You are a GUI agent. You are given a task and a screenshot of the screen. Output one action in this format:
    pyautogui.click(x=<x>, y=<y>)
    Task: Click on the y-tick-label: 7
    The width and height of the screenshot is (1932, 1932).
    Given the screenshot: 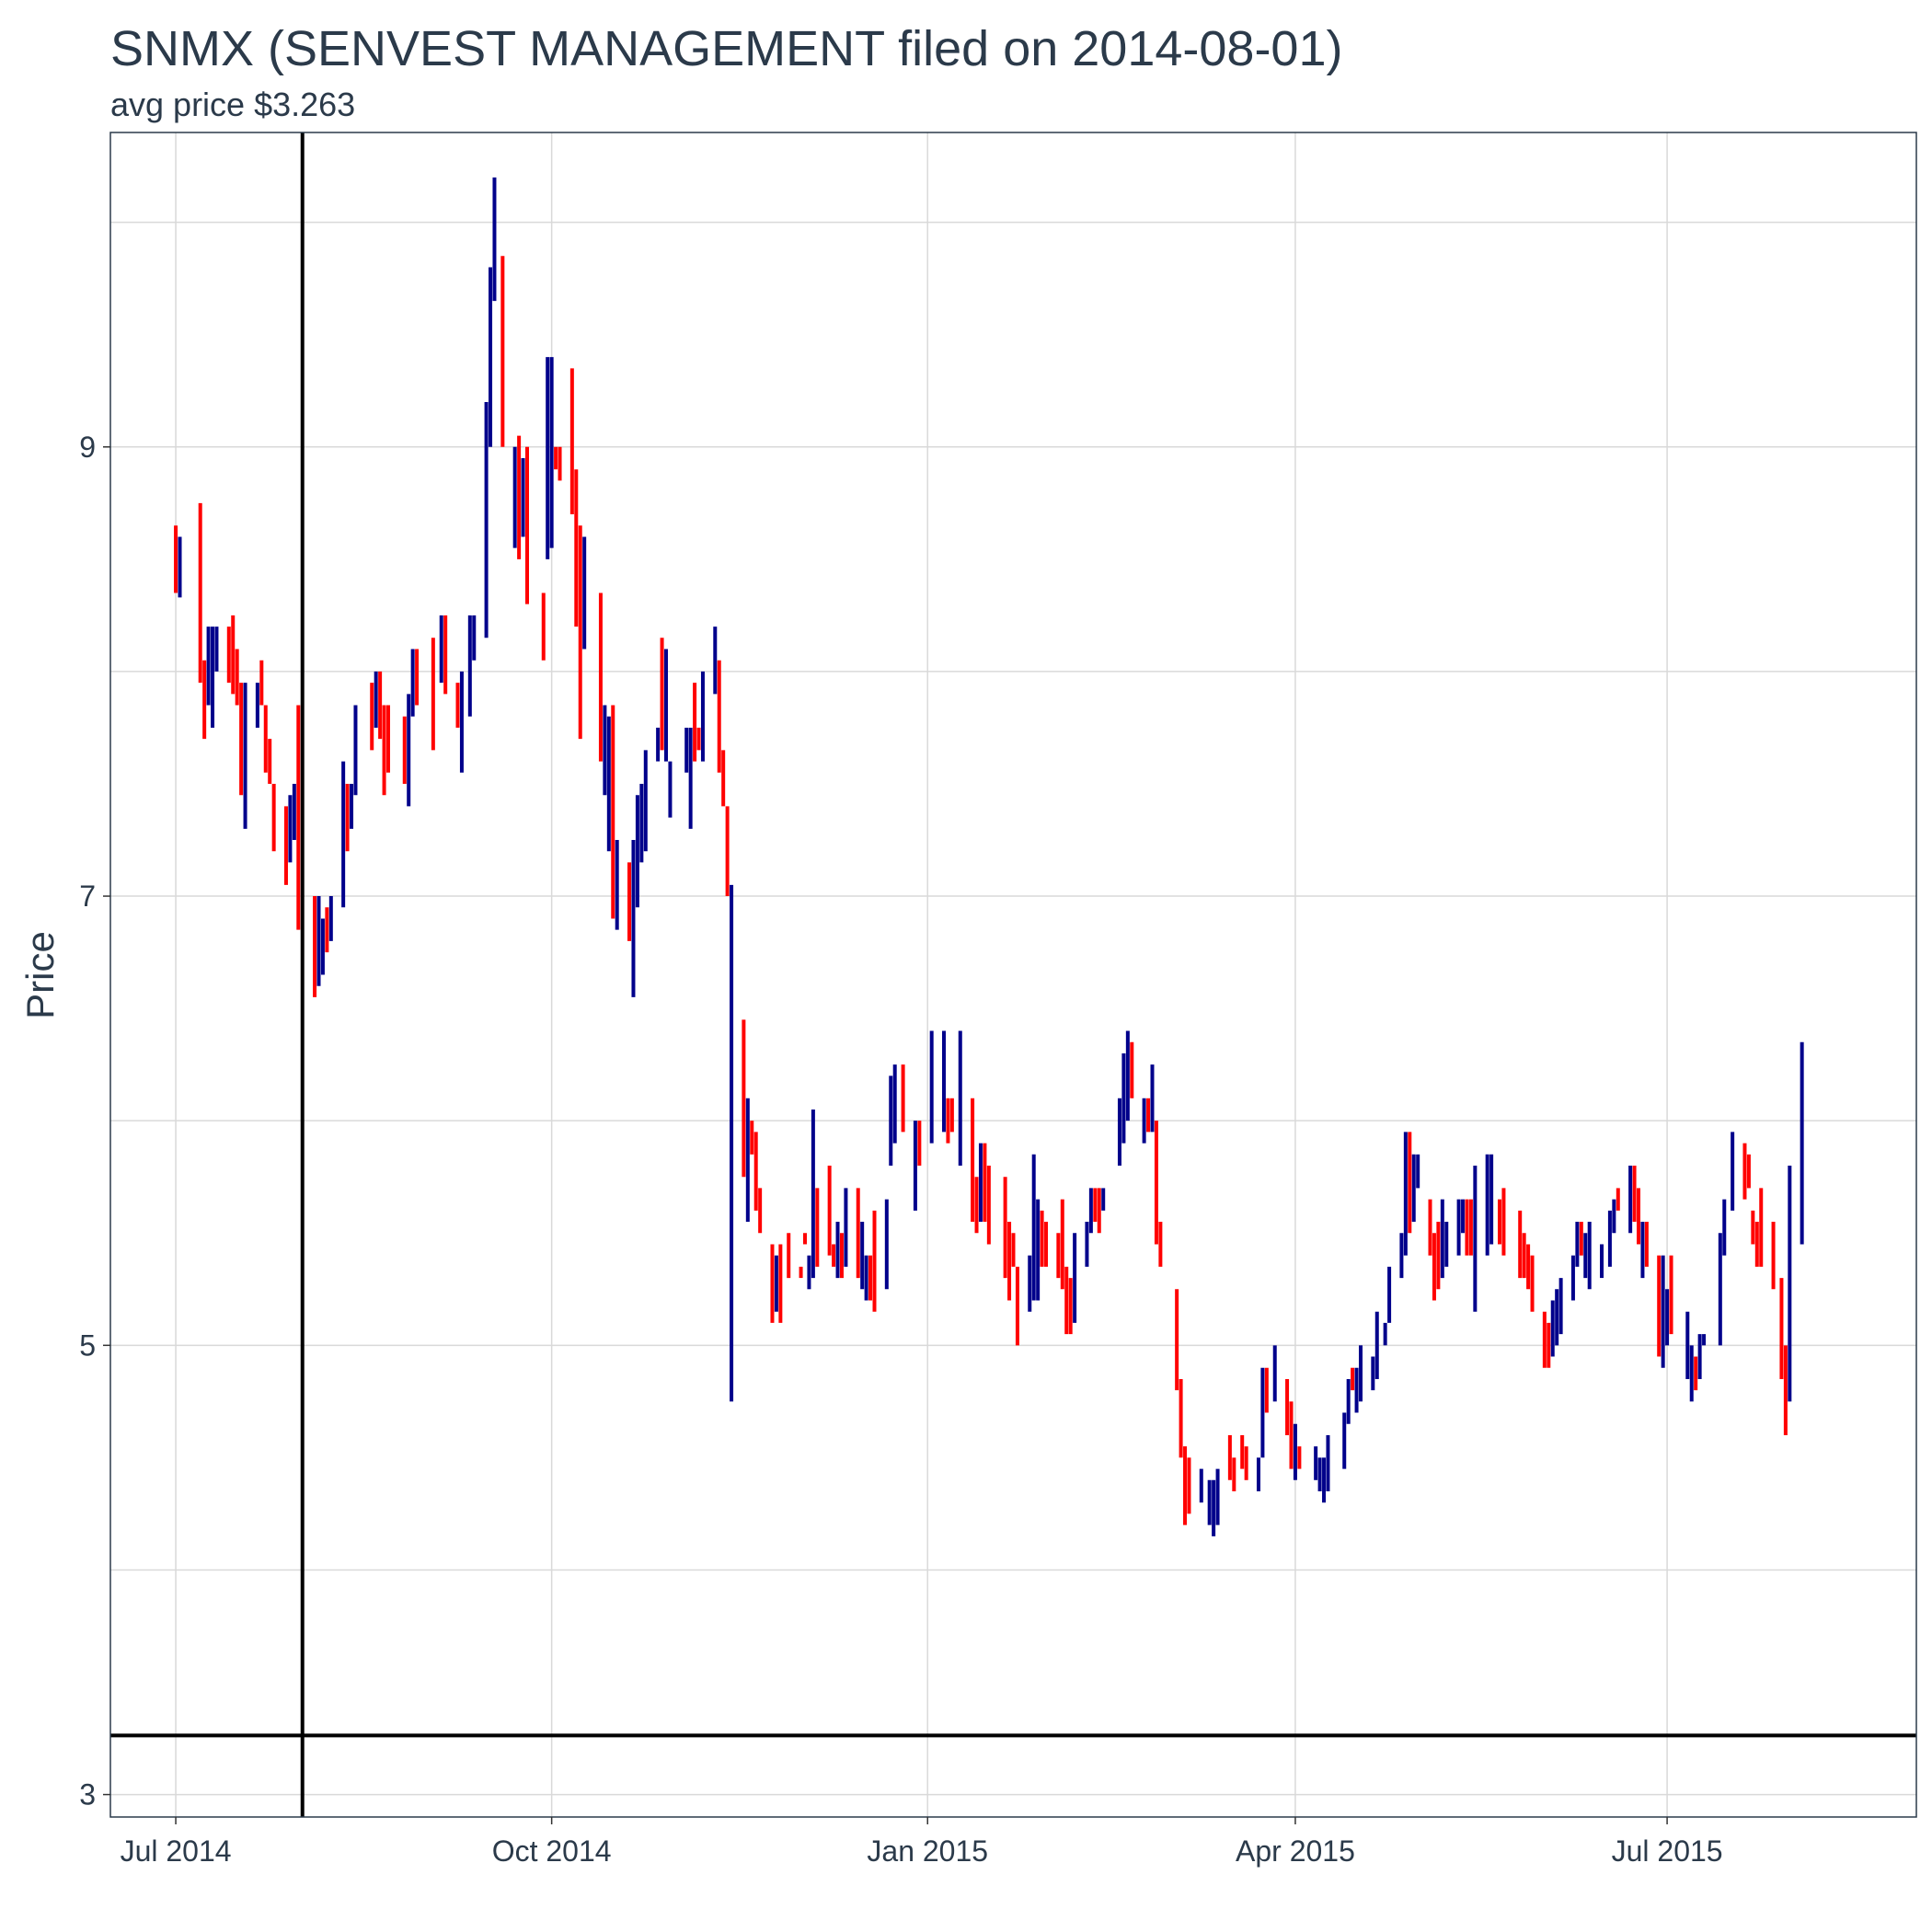 What is the action you would take?
    pyautogui.click(x=87, y=896)
    